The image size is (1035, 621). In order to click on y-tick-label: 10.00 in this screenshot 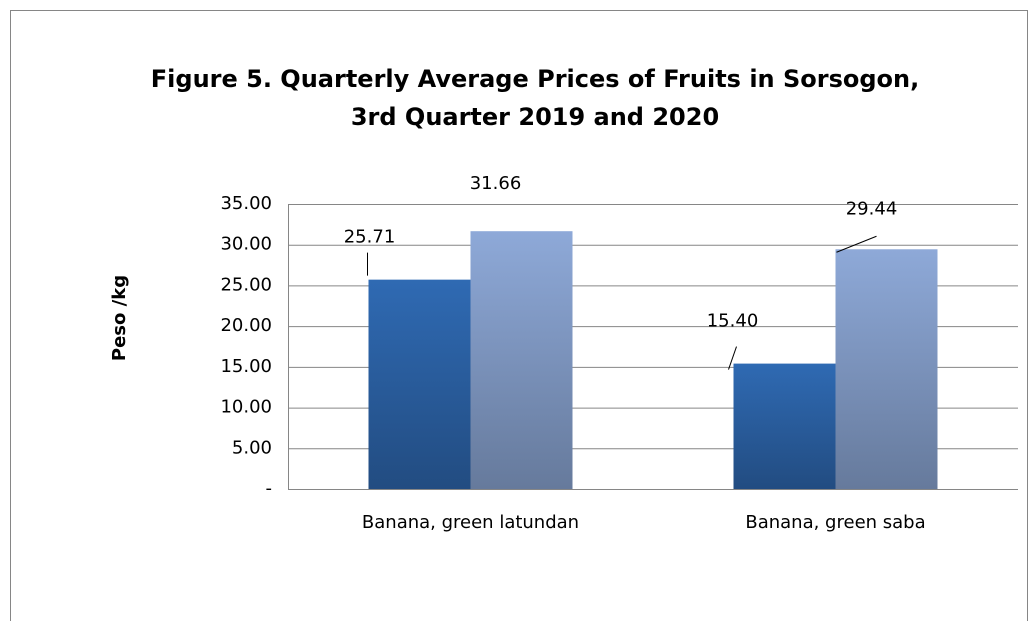, I will do `click(246, 407)`.